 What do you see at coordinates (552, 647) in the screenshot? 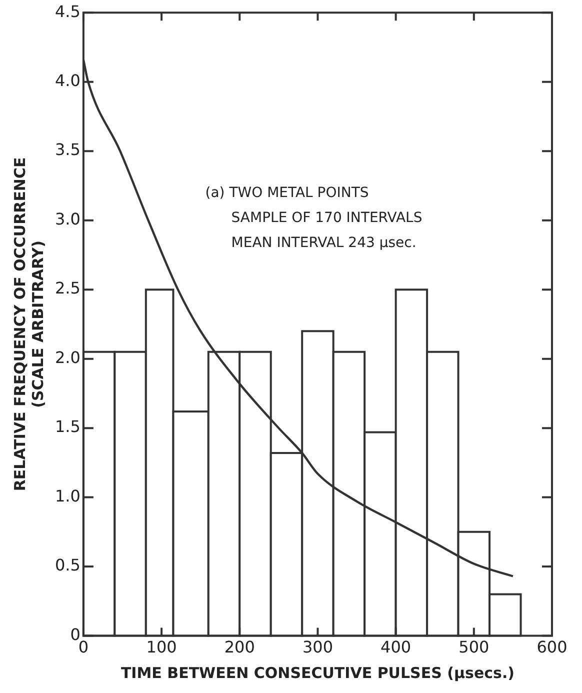
I see `x-tick-label: 600` at bounding box center [552, 647].